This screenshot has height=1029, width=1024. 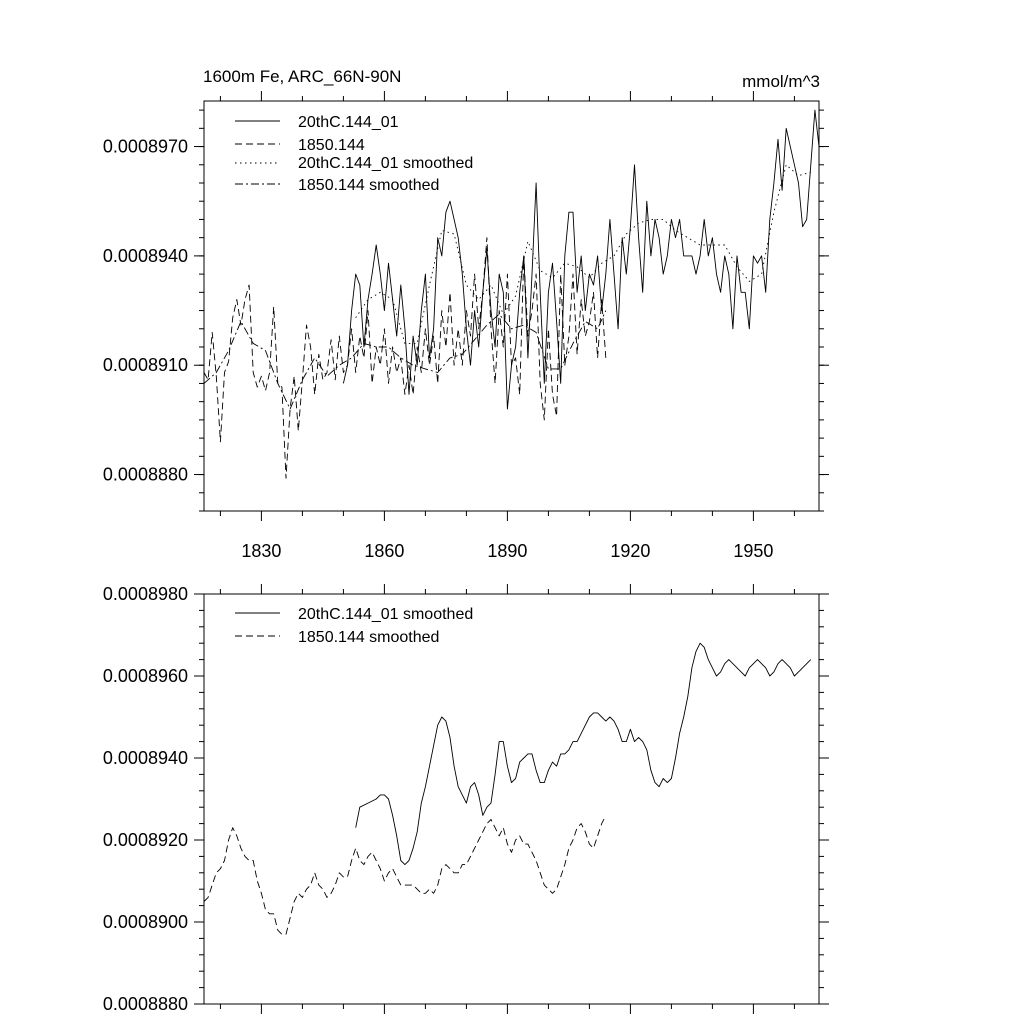 What do you see at coordinates (145, 840) in the screenshot?
I see `y-tick-label: 0.0008920` at bounding box center [145, 840].